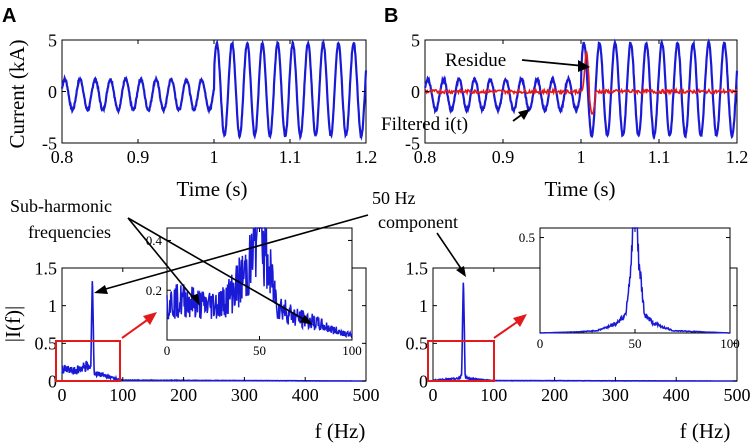 The height and width of the screenshot is (448, 754). I want to click on component-label-2: component, so click(418, 222).